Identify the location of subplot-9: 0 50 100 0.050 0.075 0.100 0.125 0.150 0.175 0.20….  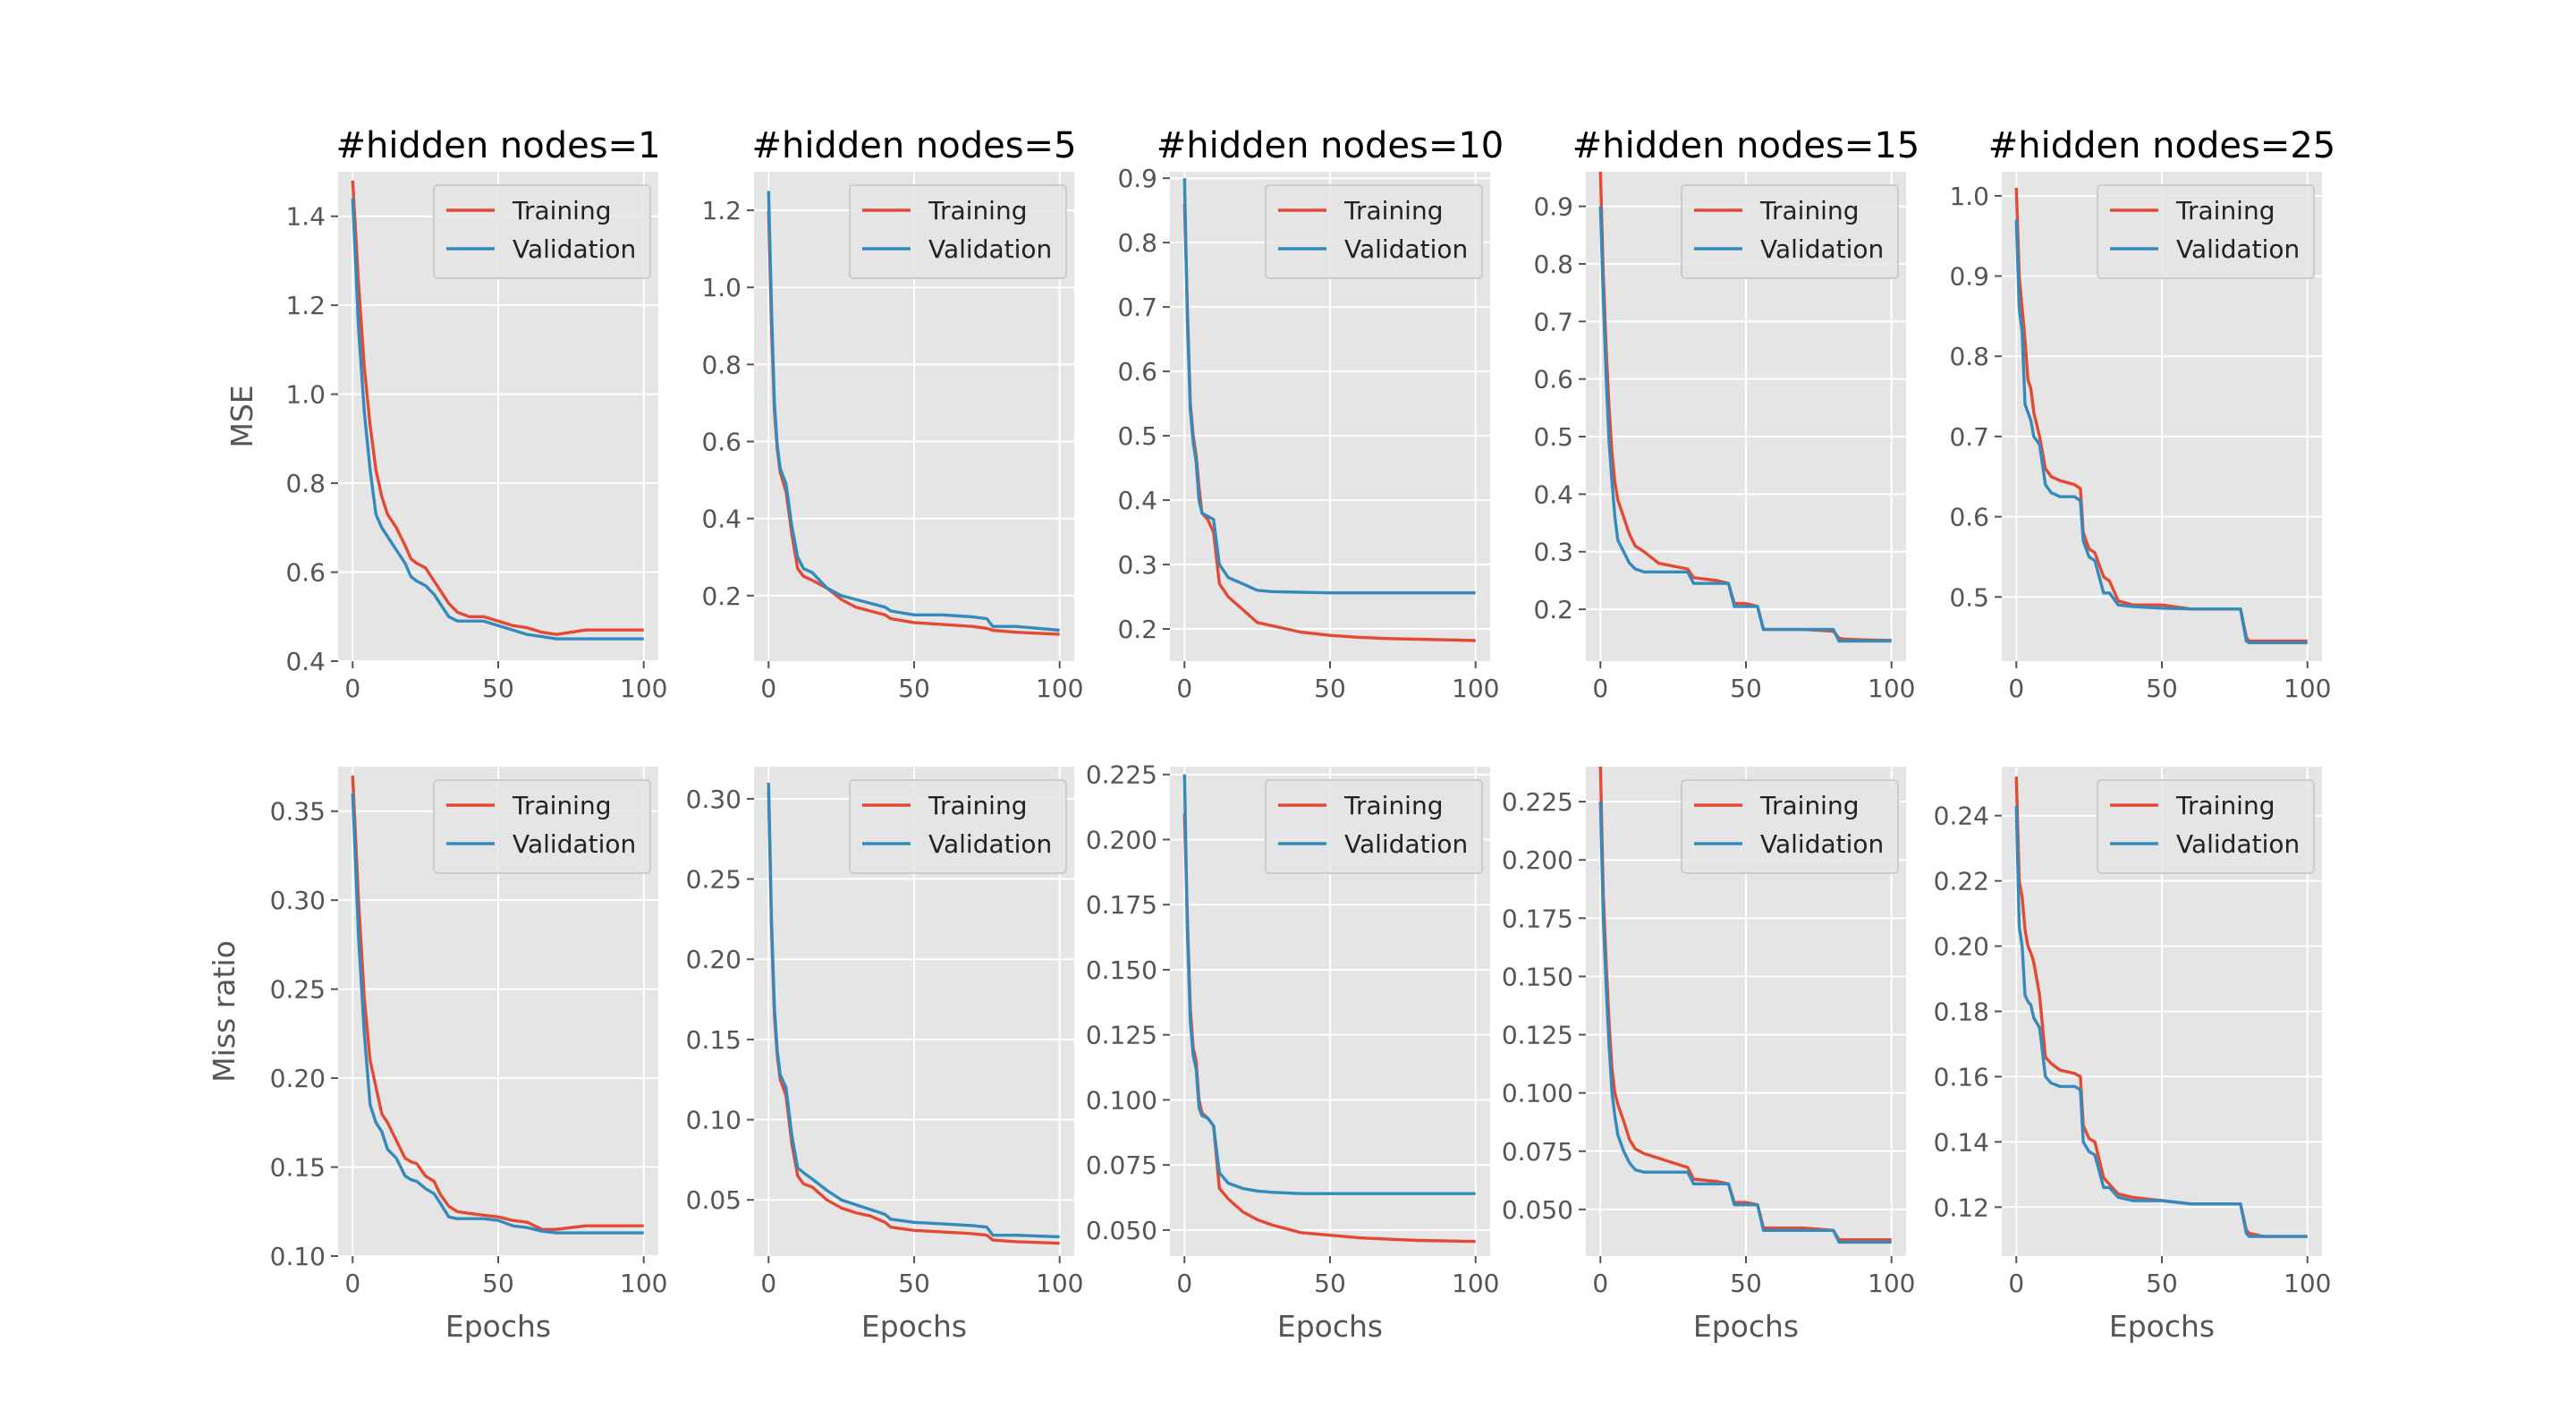
(1708, 1055).